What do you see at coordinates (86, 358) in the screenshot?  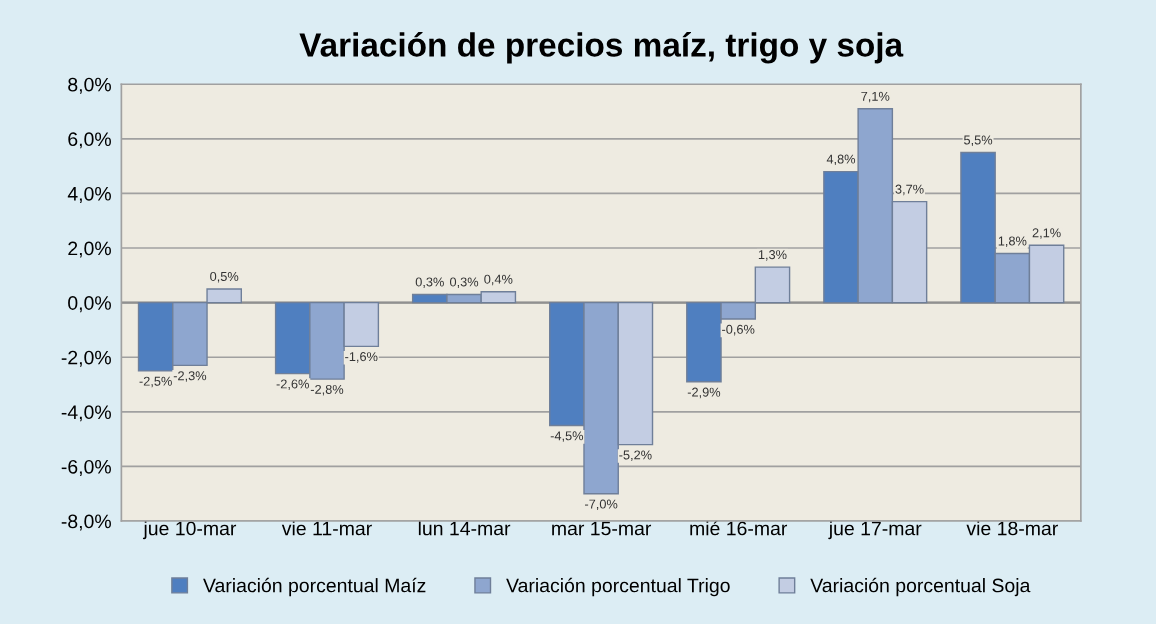 I see `y-tick-label: -2,0%` at bounding box center [86, 358].